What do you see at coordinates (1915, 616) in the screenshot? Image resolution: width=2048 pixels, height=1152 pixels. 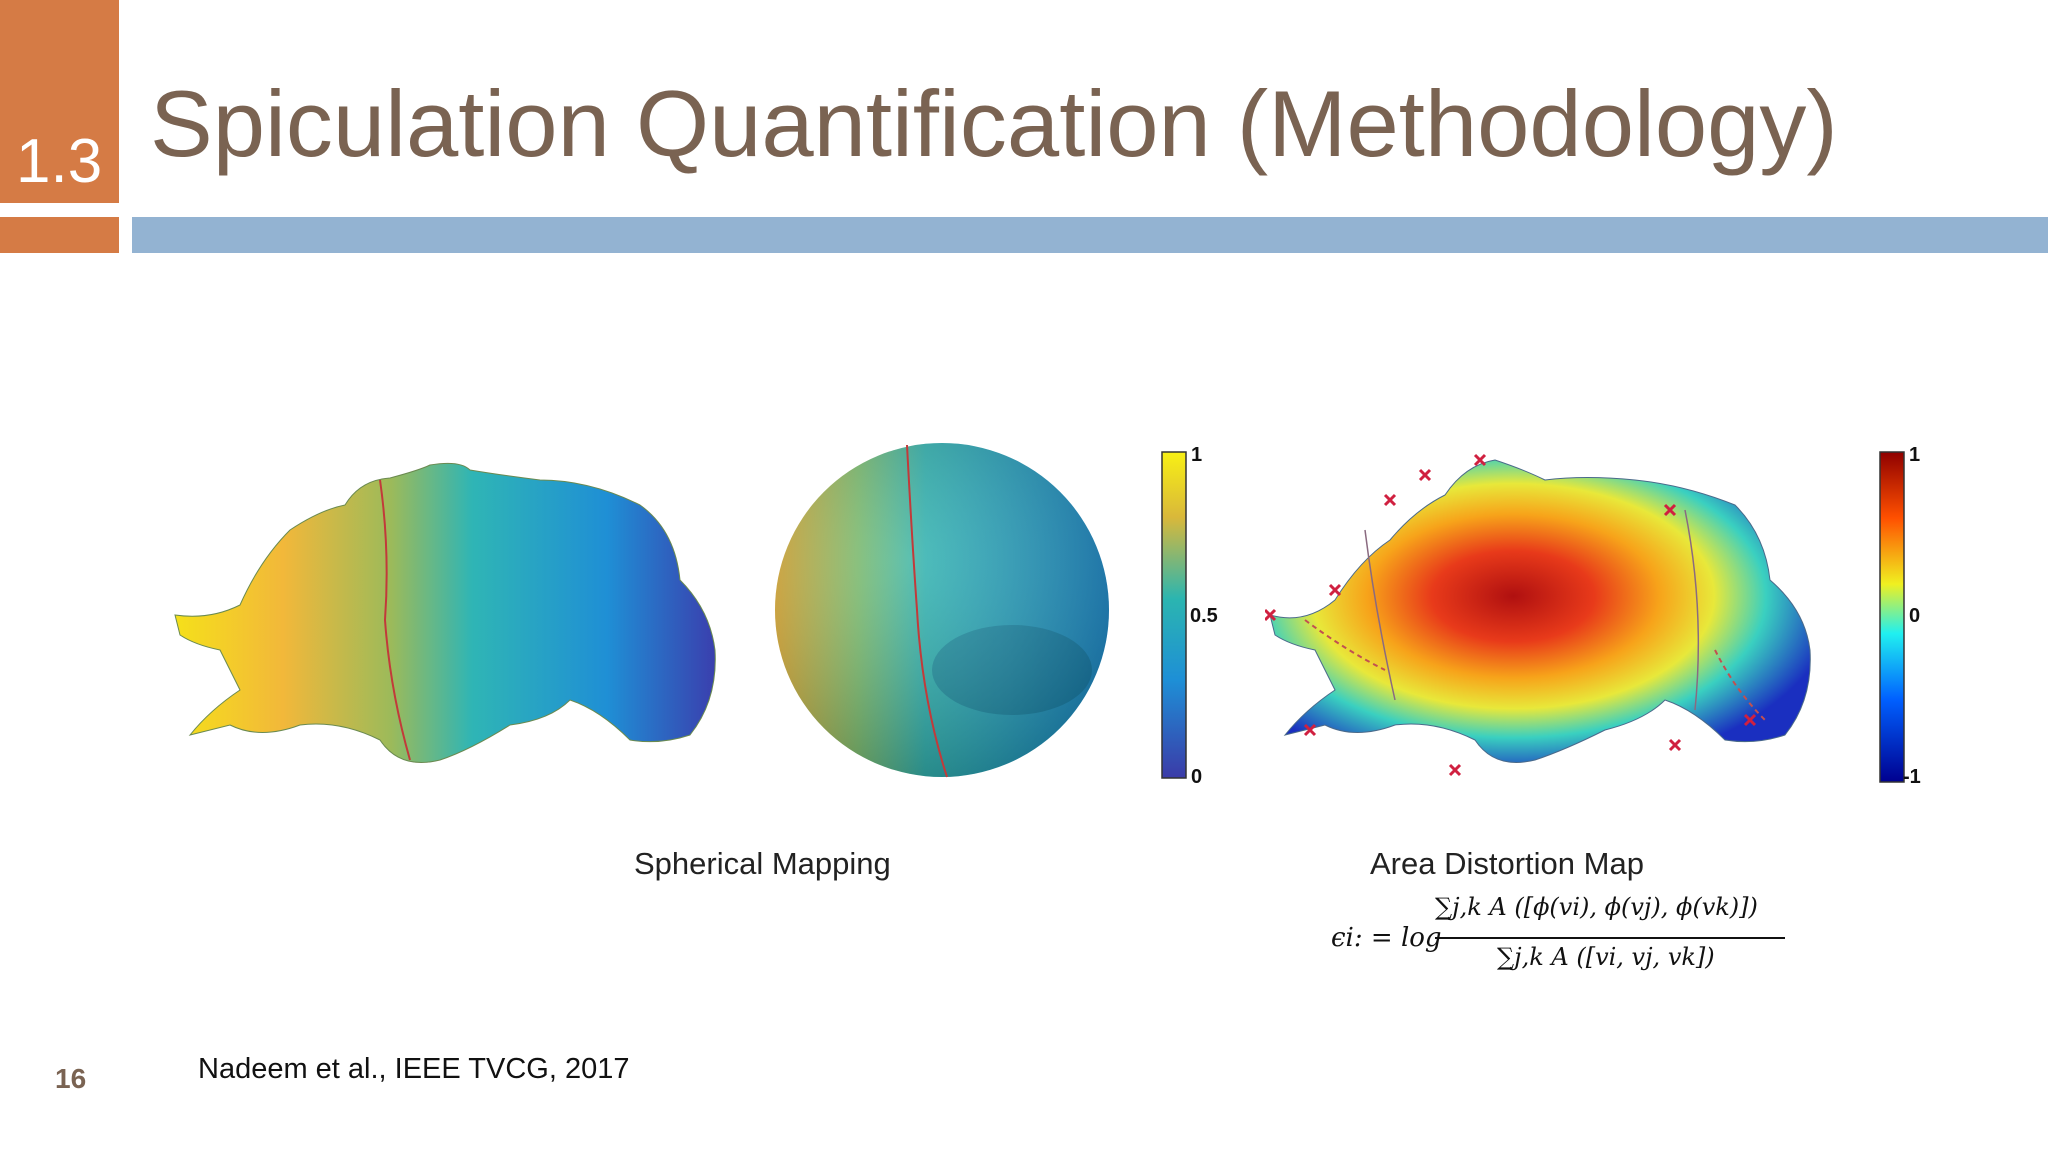 I see `colorbar-right-mid: 0` at bounding box center [1915, 616].